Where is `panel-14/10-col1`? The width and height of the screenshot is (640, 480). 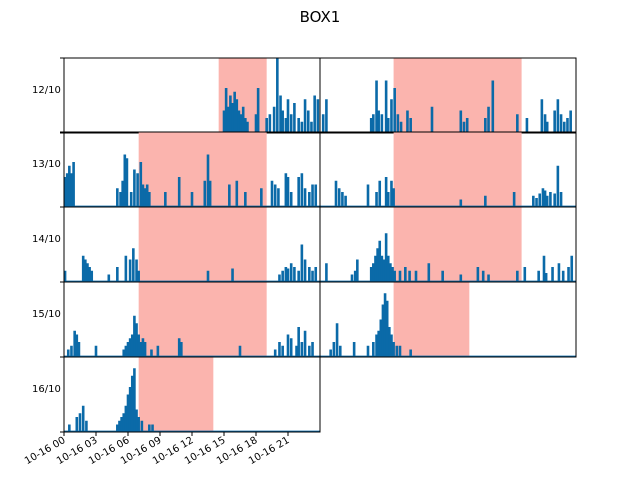 panel-14/10-col1 is located at coordinates (448, 244).